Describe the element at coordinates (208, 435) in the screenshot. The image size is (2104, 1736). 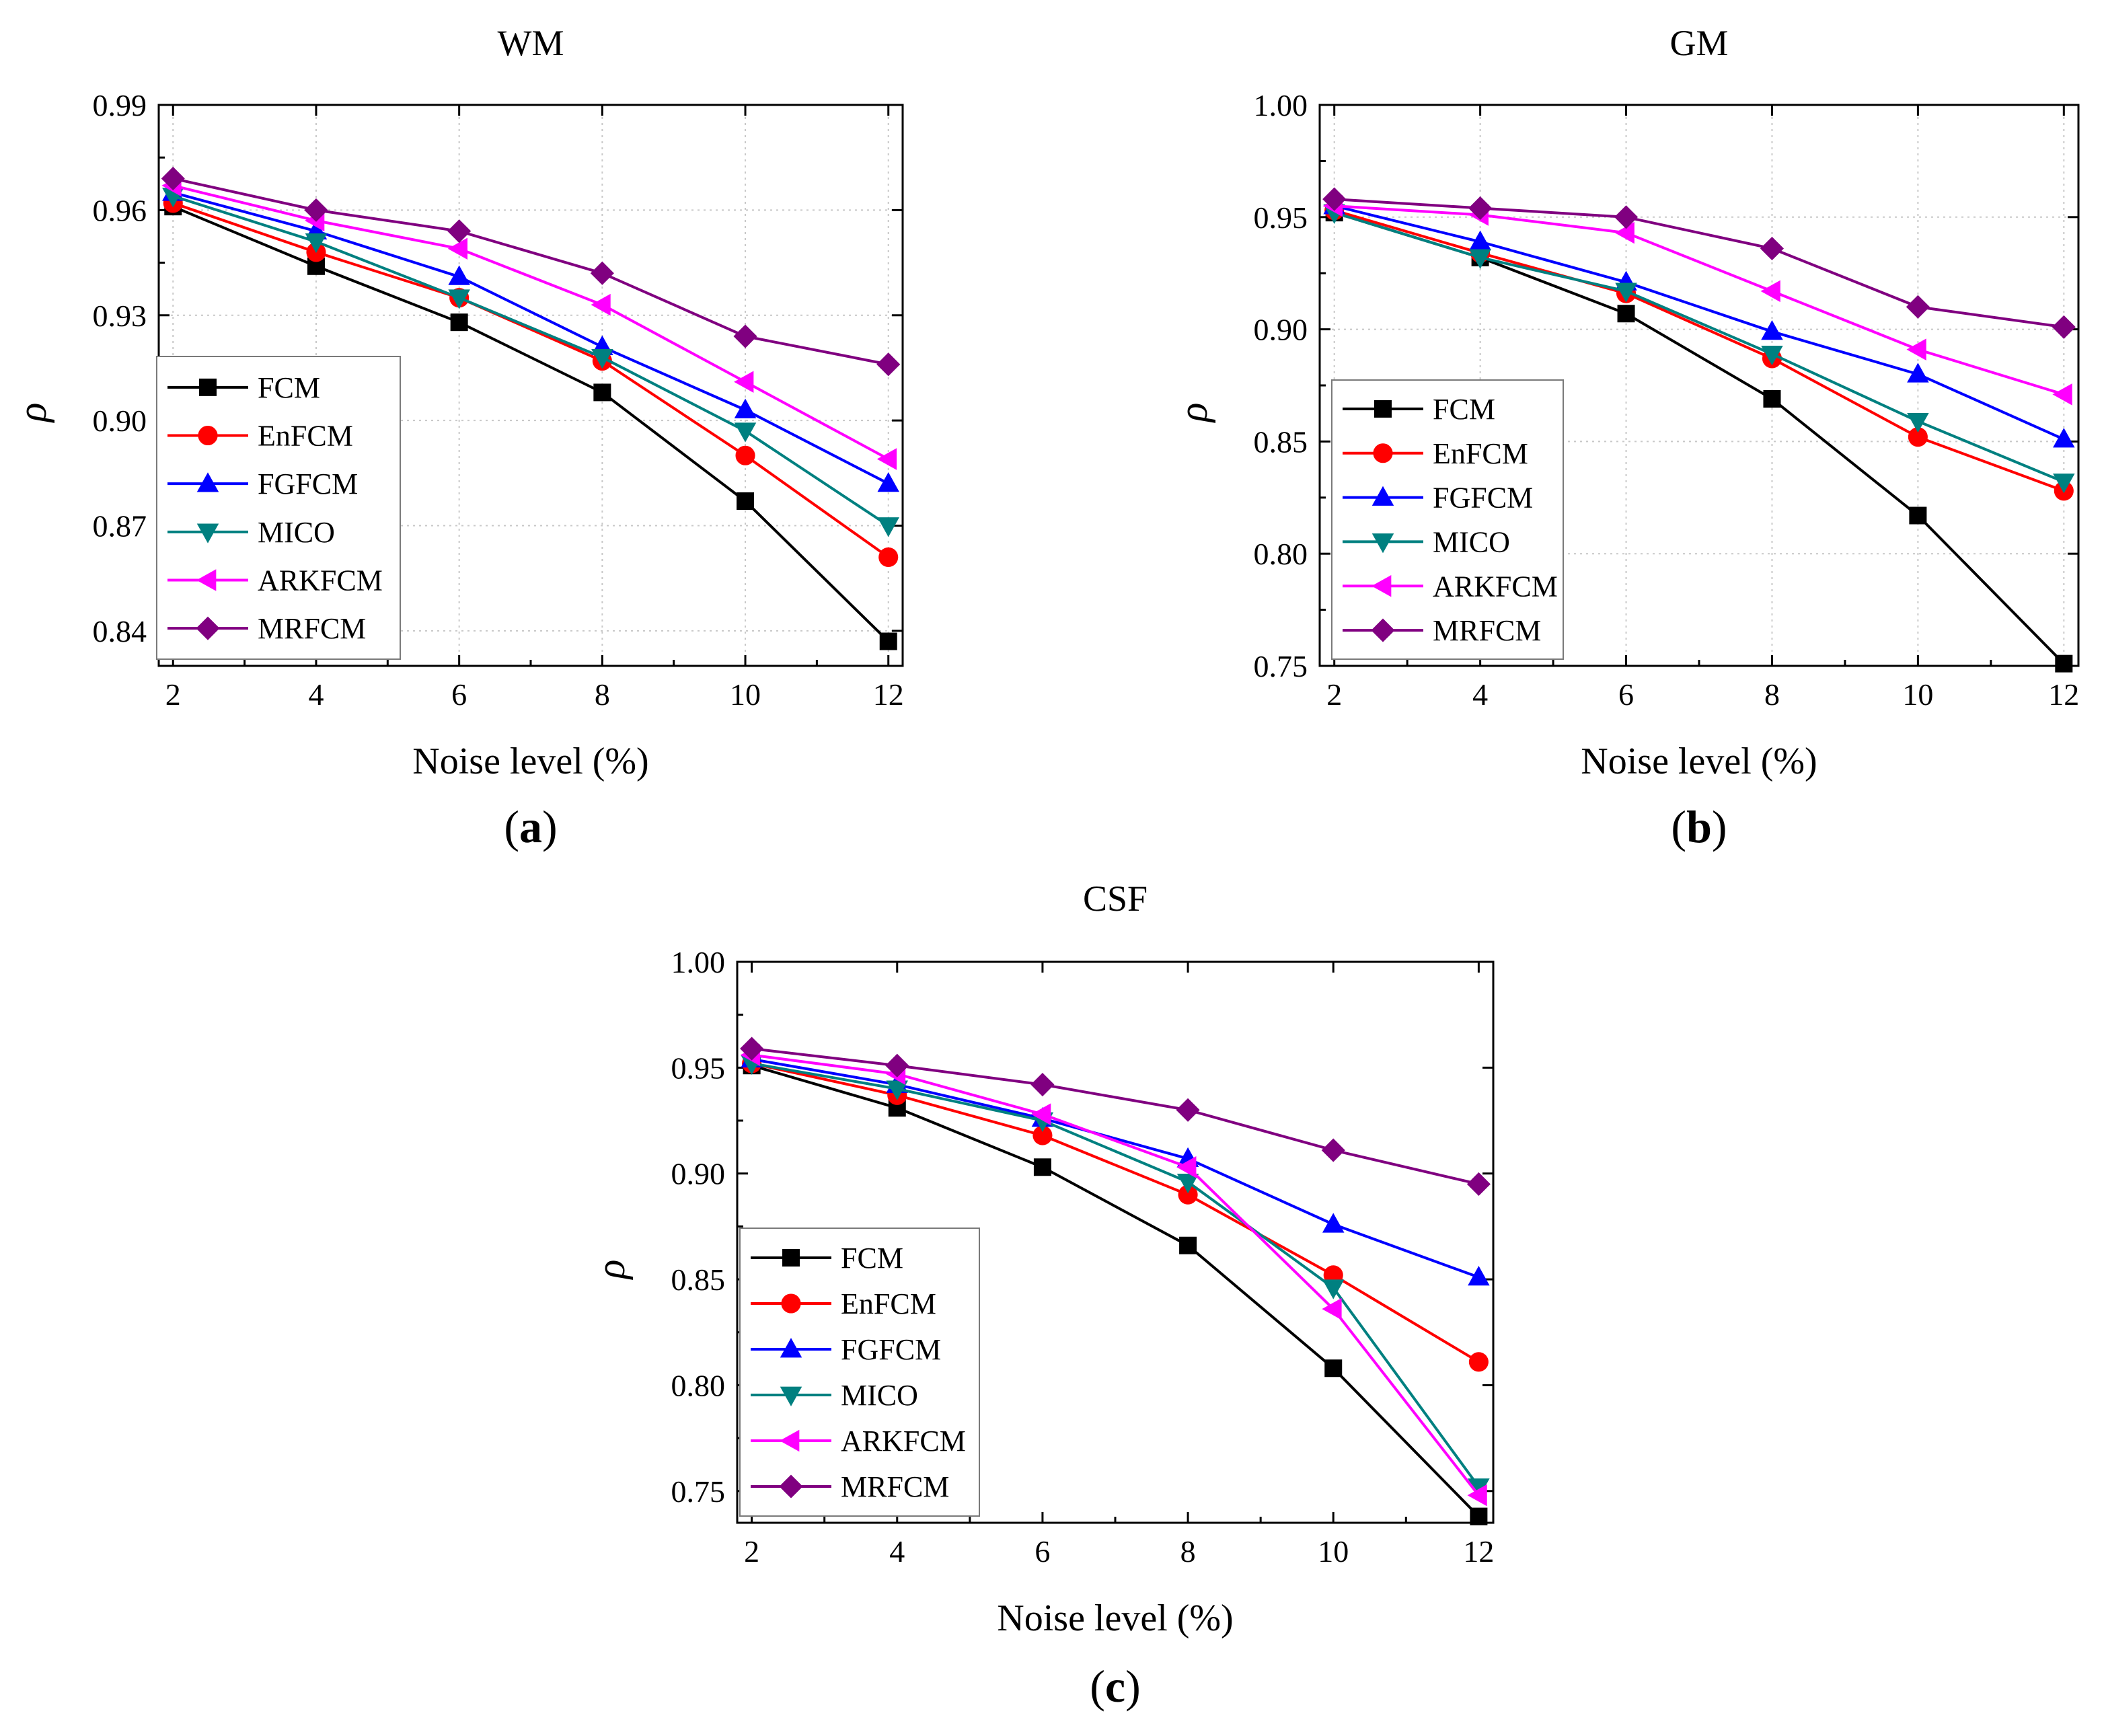
I see `legend-marker-enfcm` at that location.